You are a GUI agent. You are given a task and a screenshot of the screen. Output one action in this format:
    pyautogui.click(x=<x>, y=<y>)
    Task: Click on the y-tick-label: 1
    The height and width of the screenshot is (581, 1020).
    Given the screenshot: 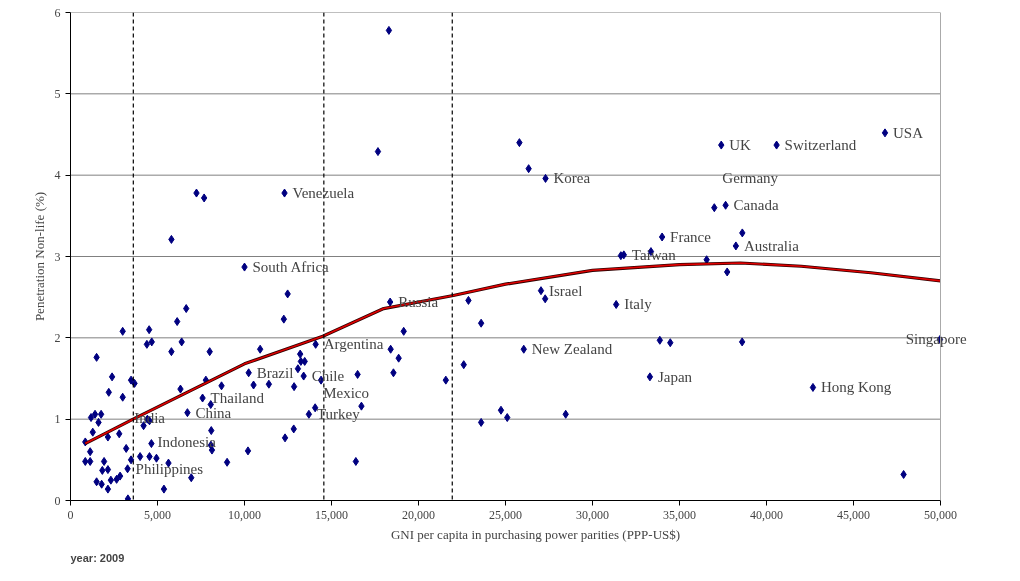 What is the action you would take?
    pyautogui.click(x=57, y=419)
    